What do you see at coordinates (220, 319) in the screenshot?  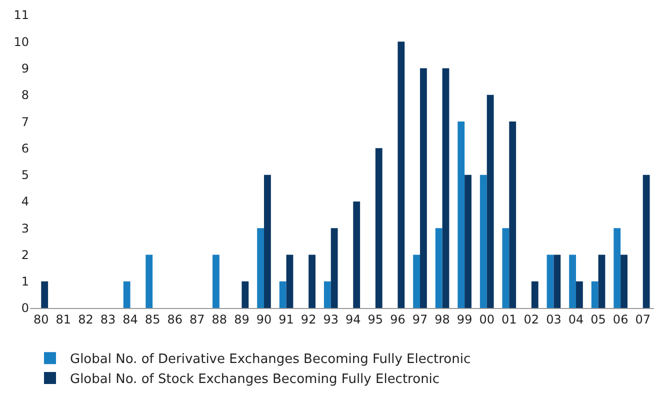 I see `x-tick-label: 88` at bounding box center [220, 319].